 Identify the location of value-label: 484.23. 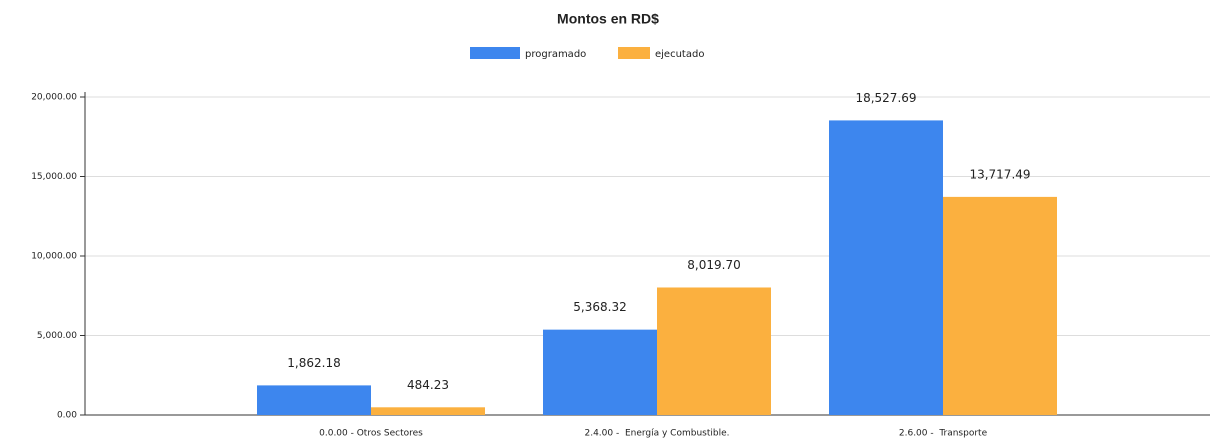
(428, 385).